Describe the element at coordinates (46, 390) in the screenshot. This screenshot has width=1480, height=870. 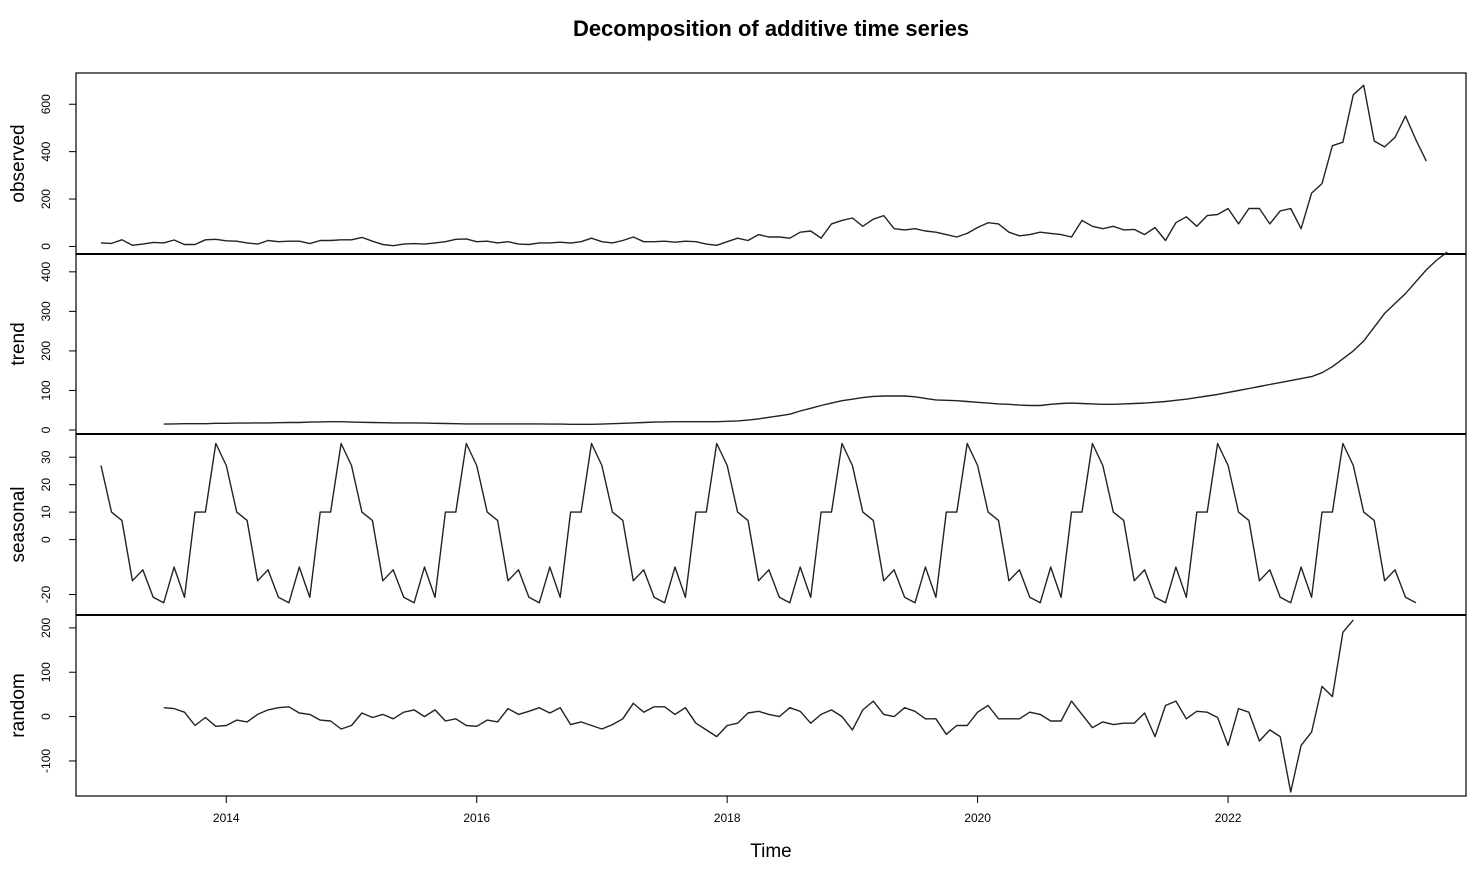
I see `y-tick-label-trend: 100` at that location.